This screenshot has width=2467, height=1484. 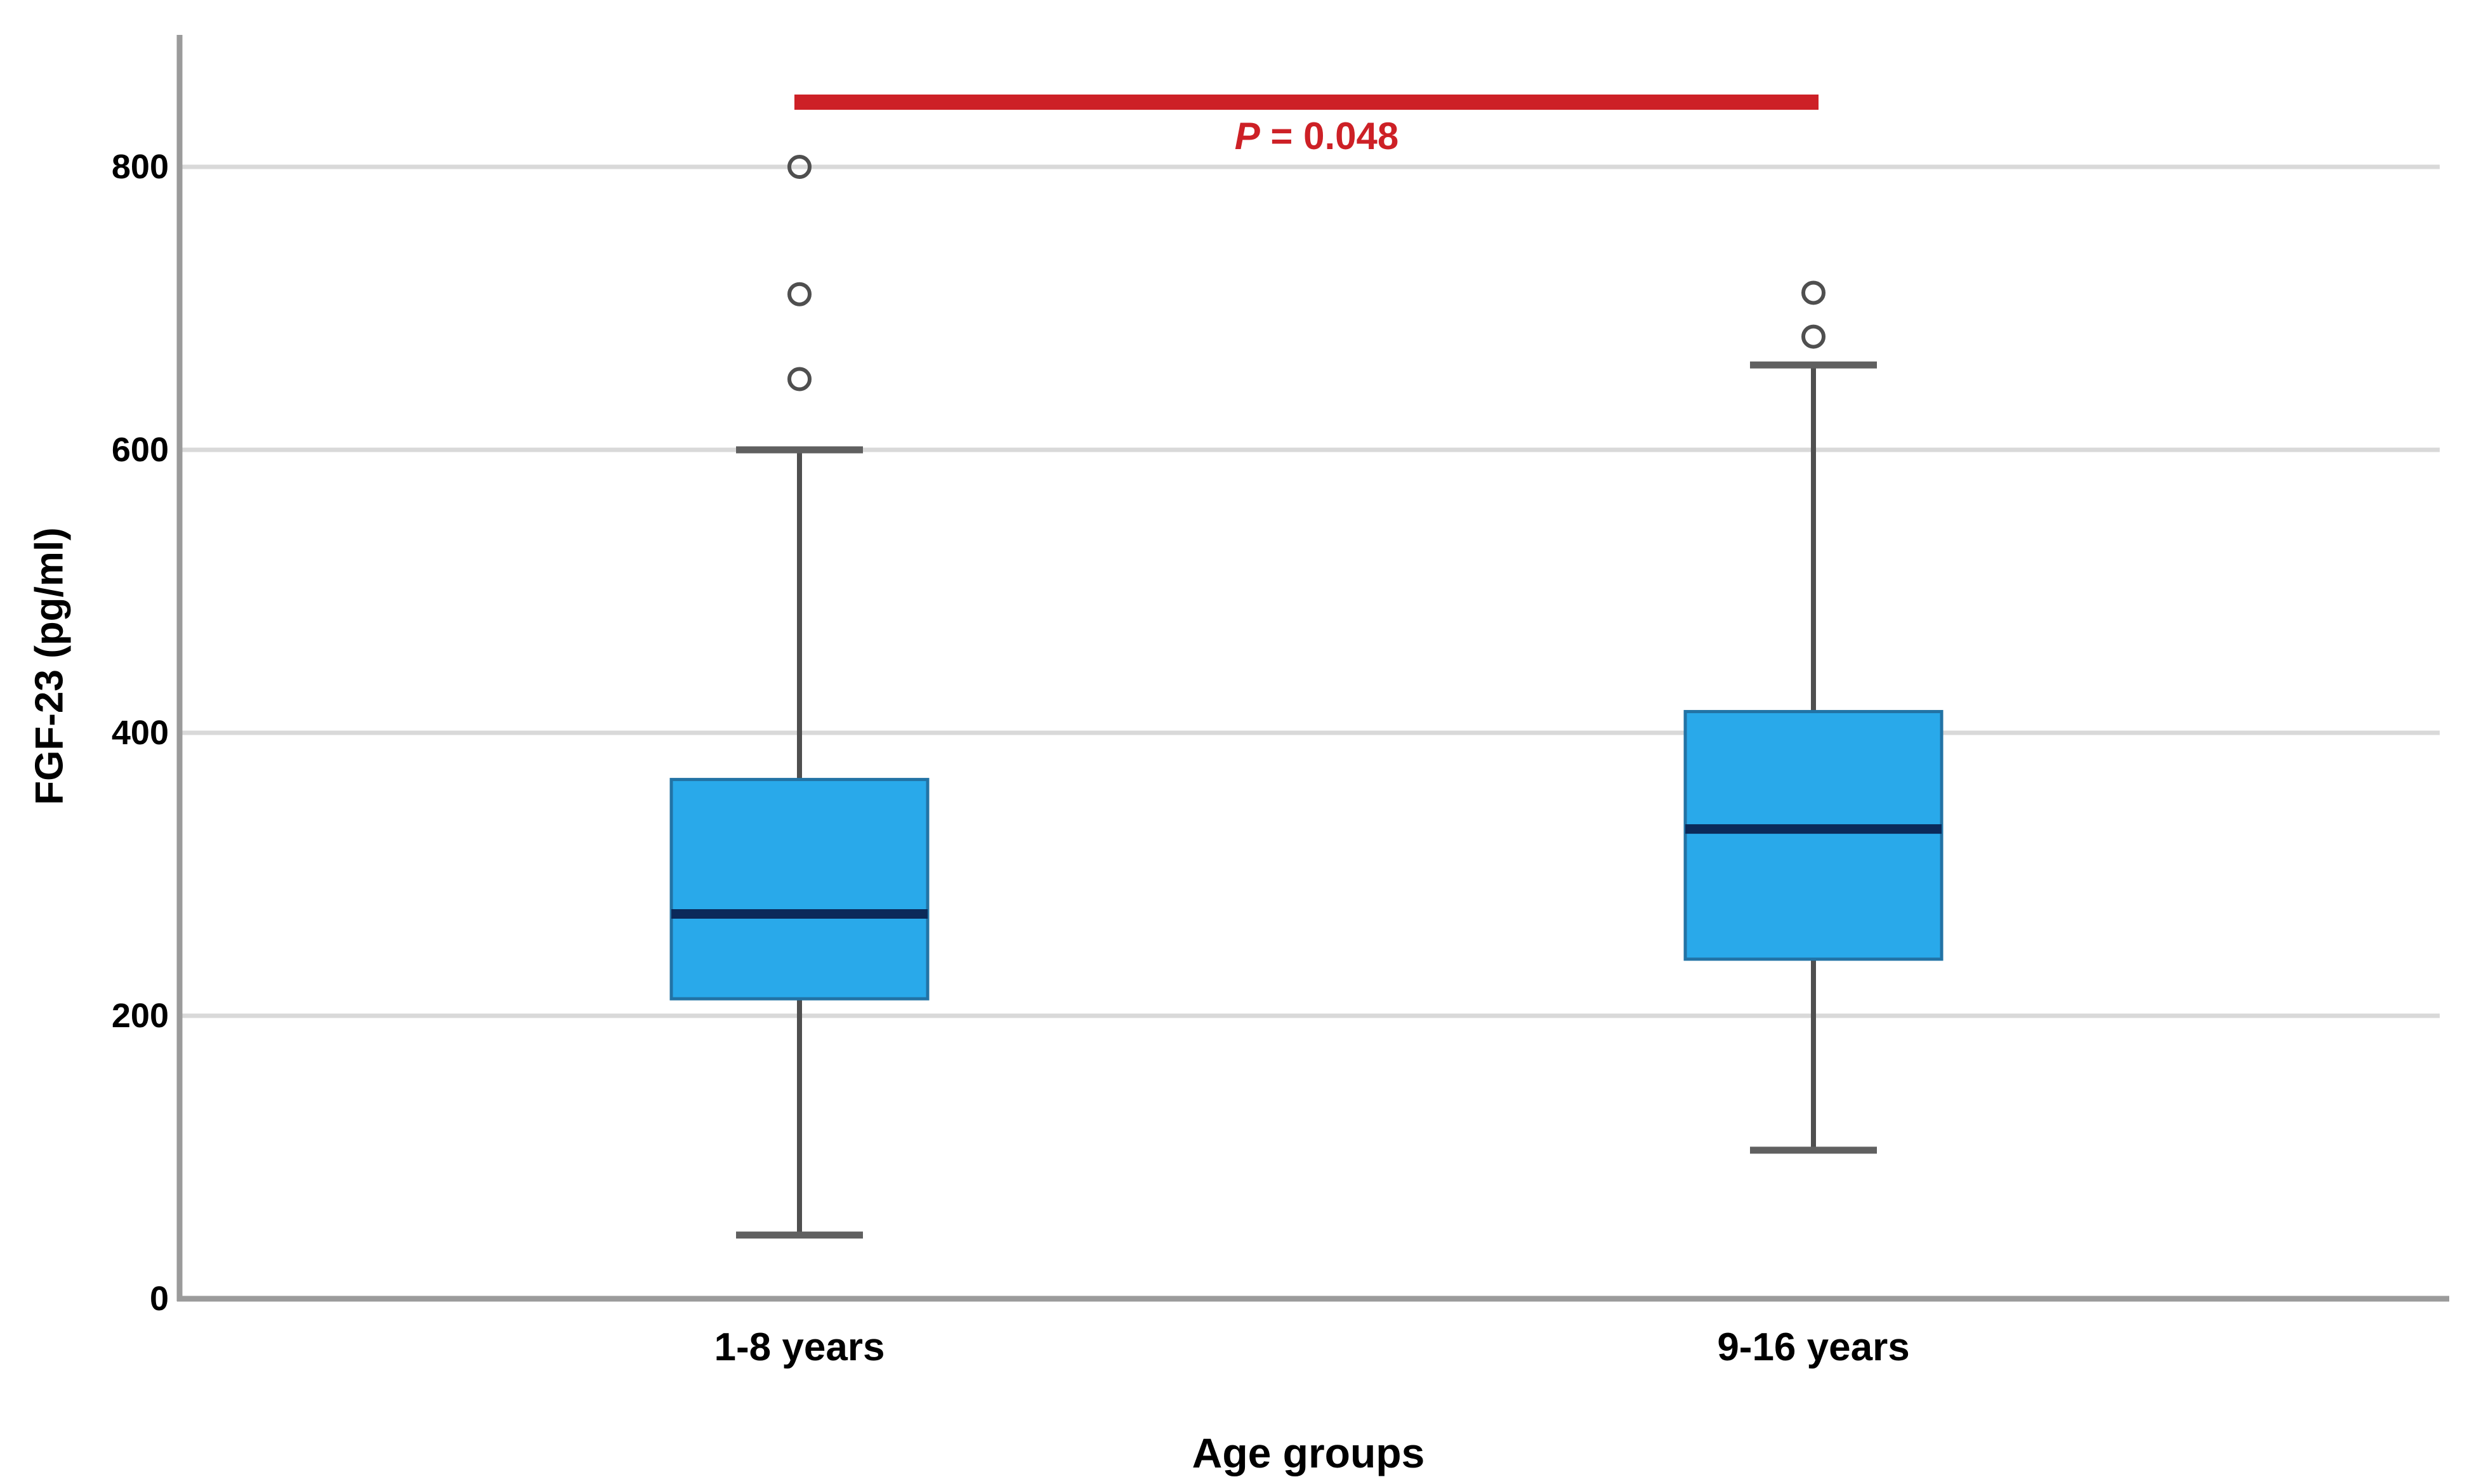 I want to click on y-tick-label-0: 0, so click(x=159, y=1299).